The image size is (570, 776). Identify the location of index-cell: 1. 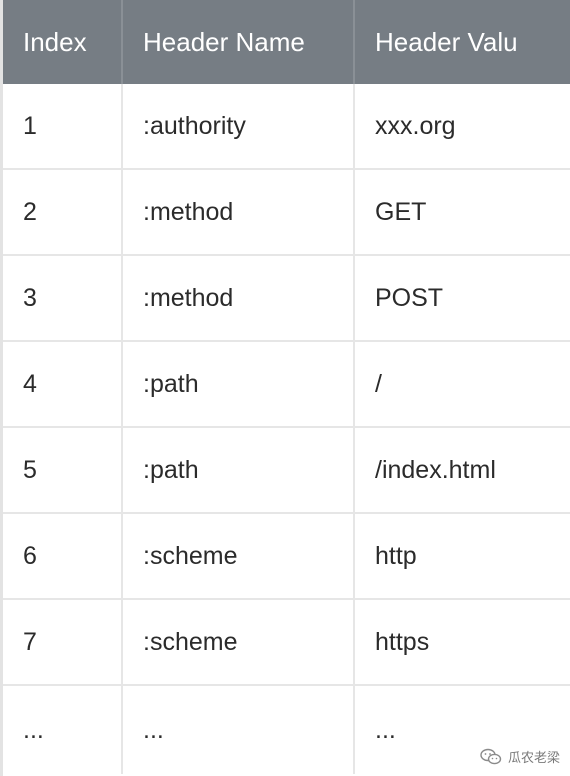
(63, 127).